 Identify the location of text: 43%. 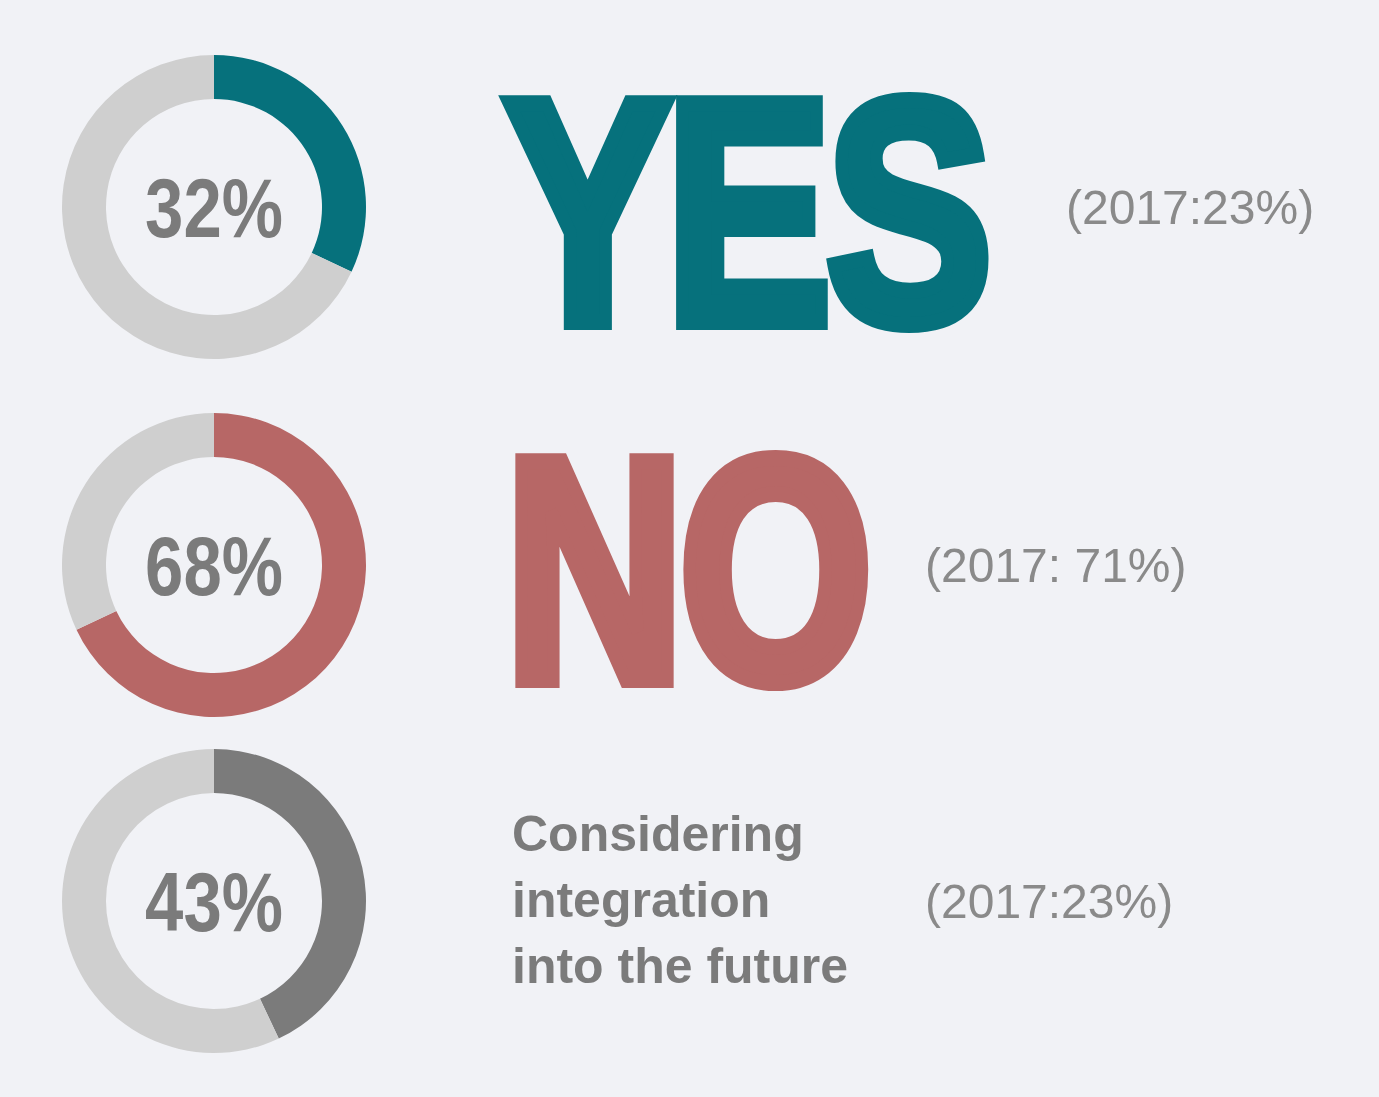
(214, 901).